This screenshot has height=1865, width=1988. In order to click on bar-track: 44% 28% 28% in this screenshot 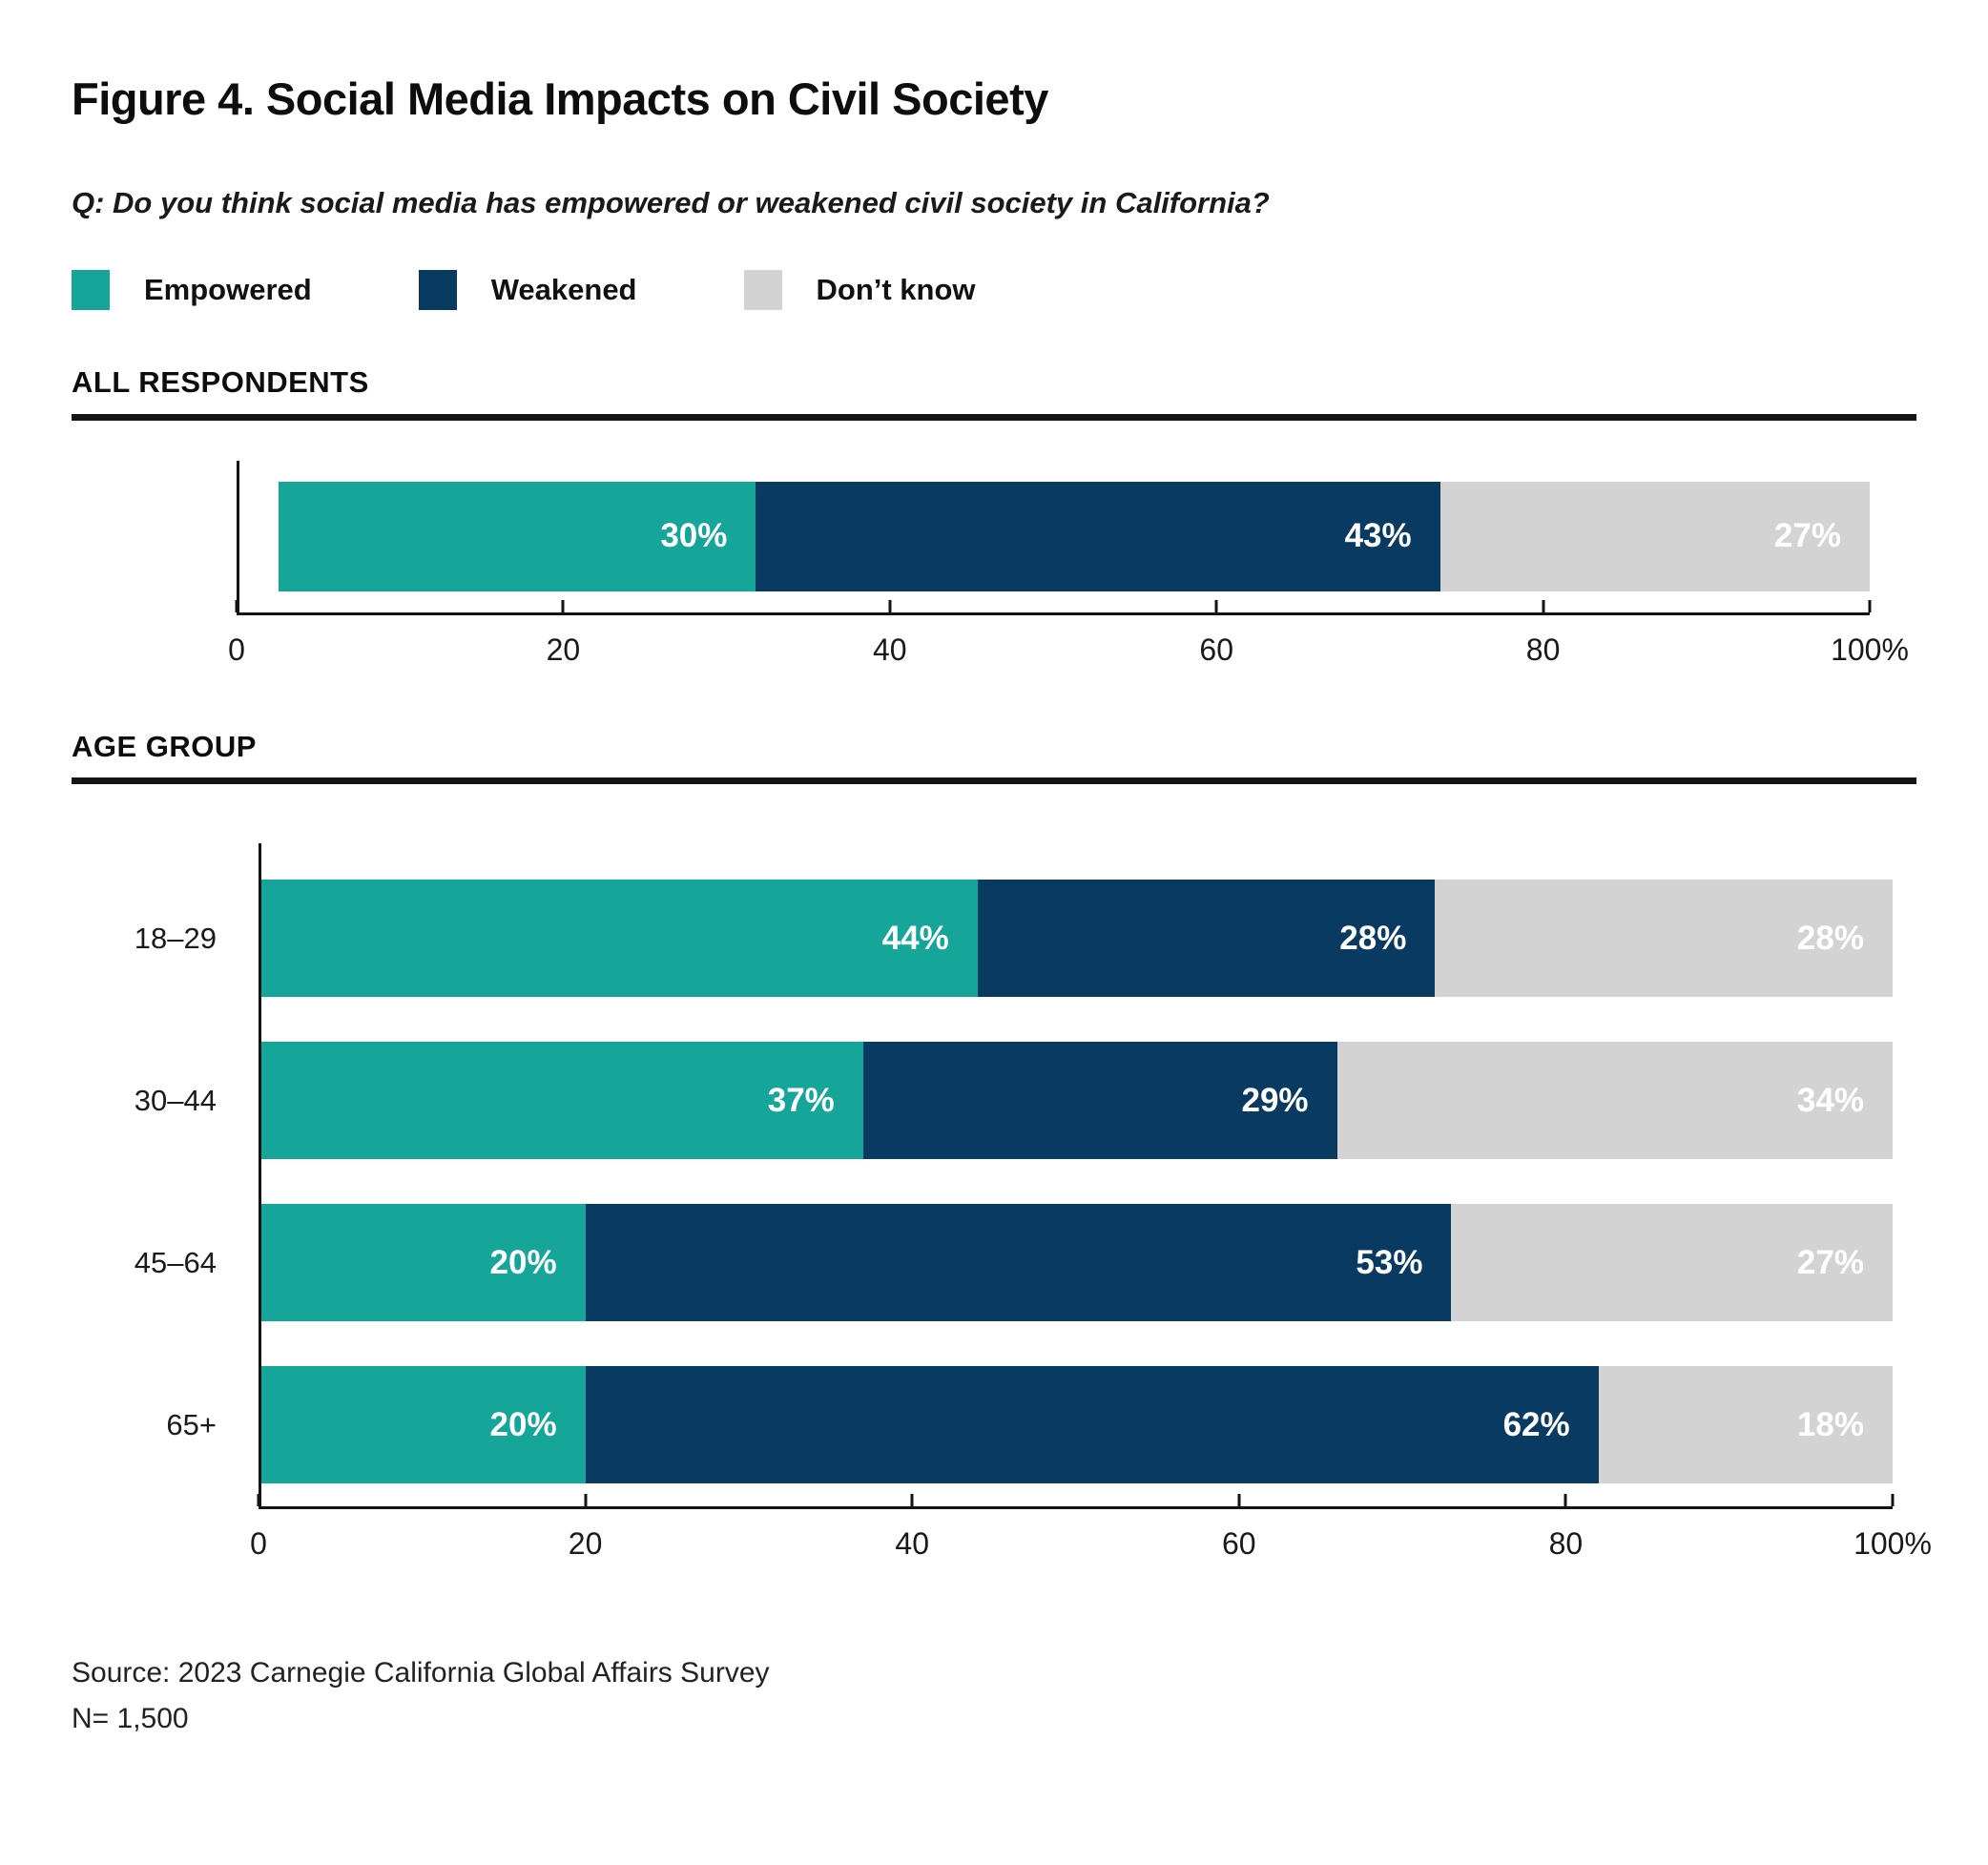, I will do `click(1076, 939)`.